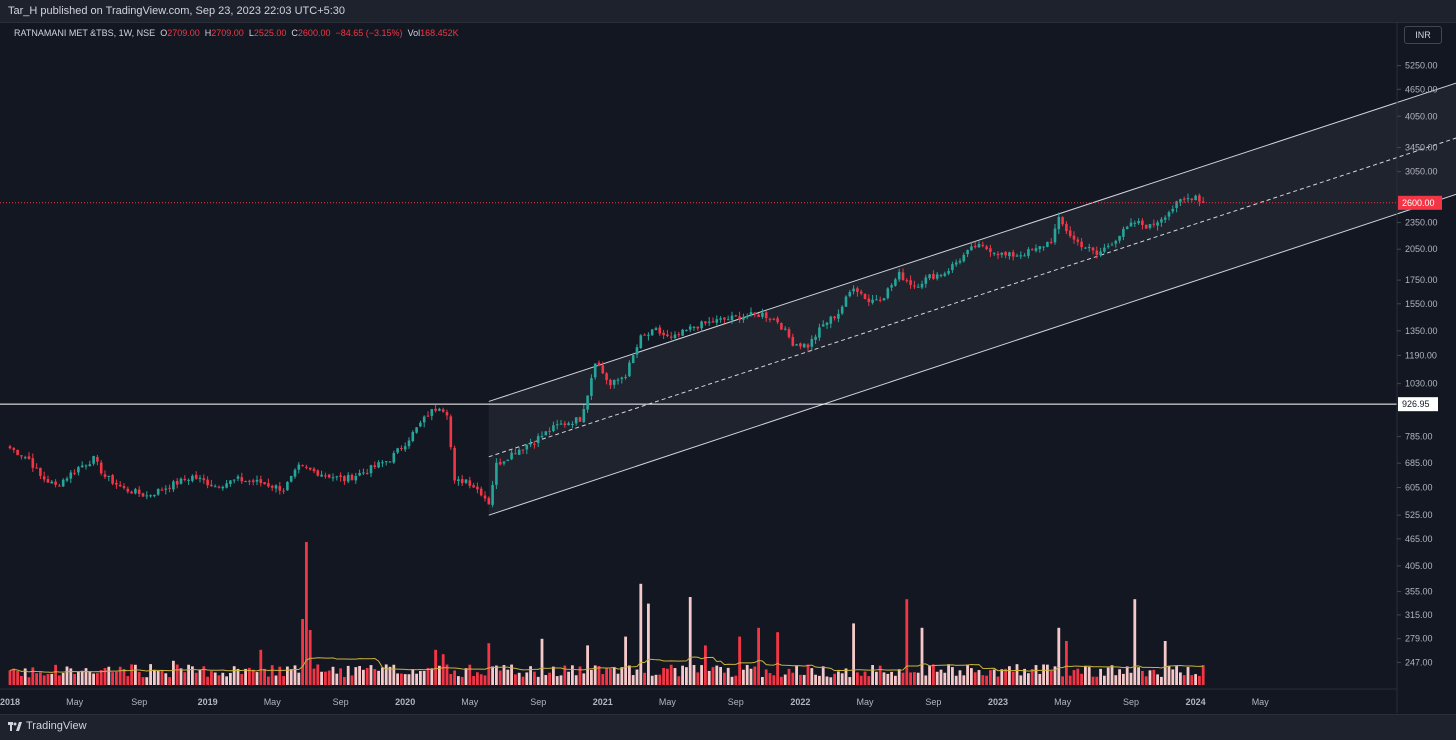  I want to click on price-tick-label: 1550.00, so click(1421, 304).